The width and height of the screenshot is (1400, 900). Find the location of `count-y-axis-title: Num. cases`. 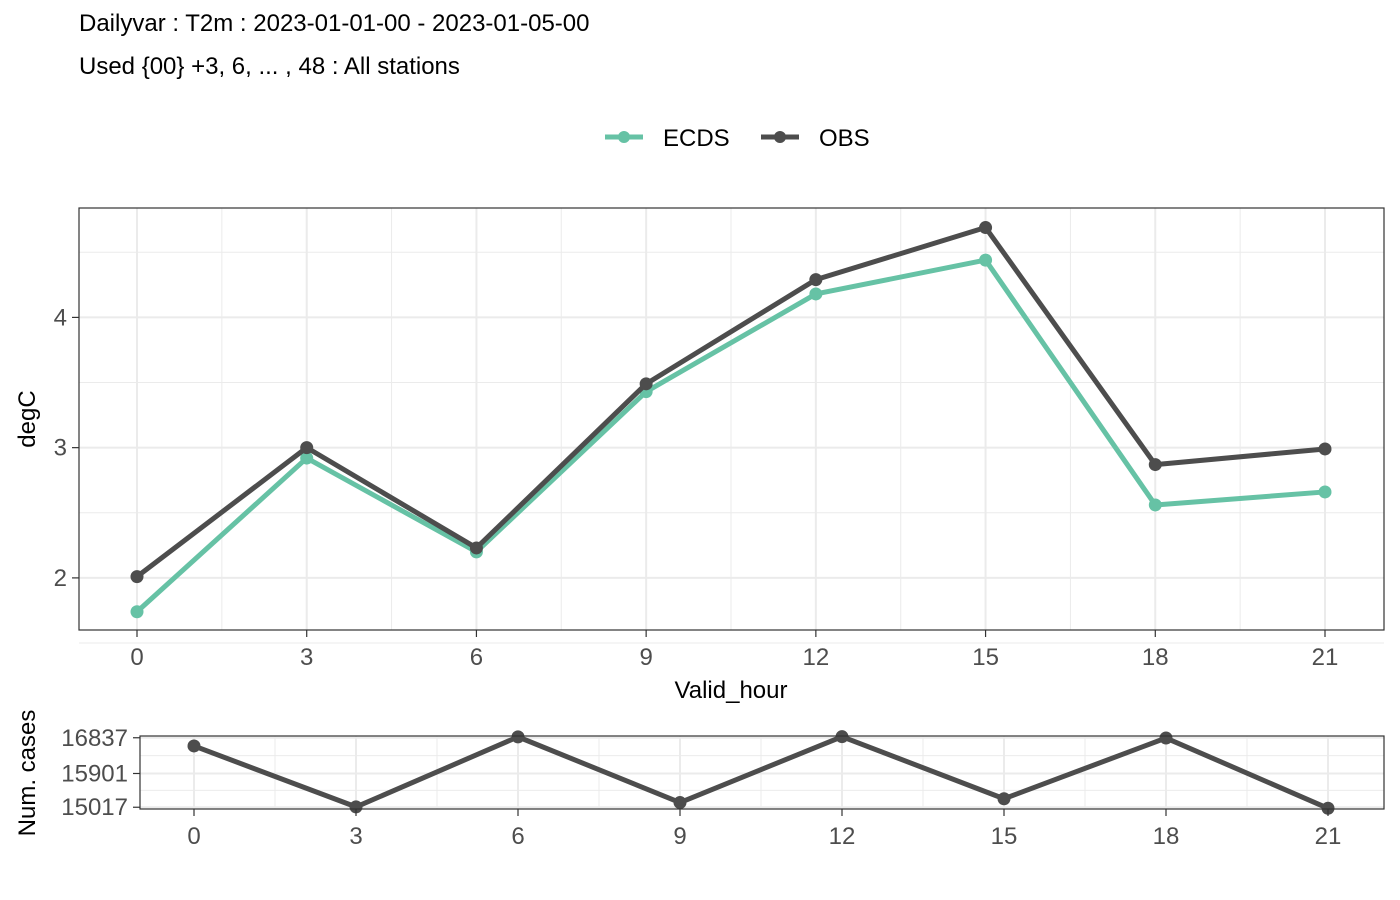

count-y-axis-title: Num. cases is located at coordinates (27, 773).